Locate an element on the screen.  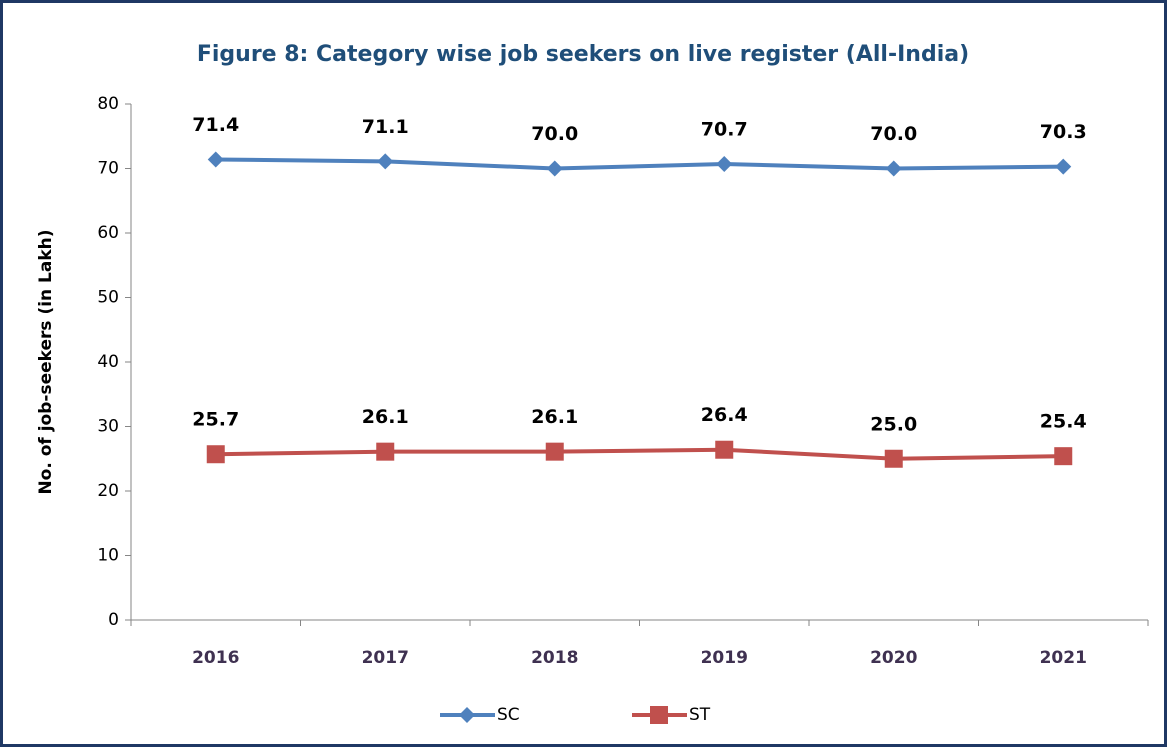
x-tick-label: 2017 is located at coordinates (385, 658).